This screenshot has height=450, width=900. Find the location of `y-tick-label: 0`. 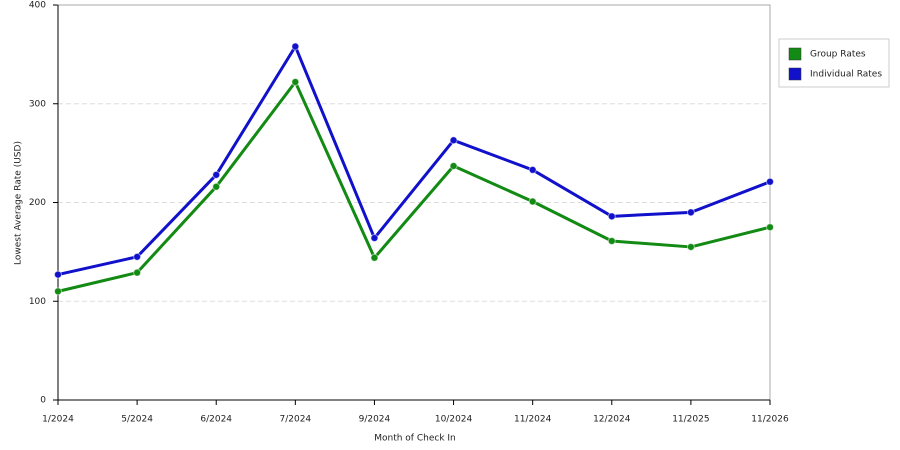

y-tick-label: 0 is located at coordinates (43, 401).